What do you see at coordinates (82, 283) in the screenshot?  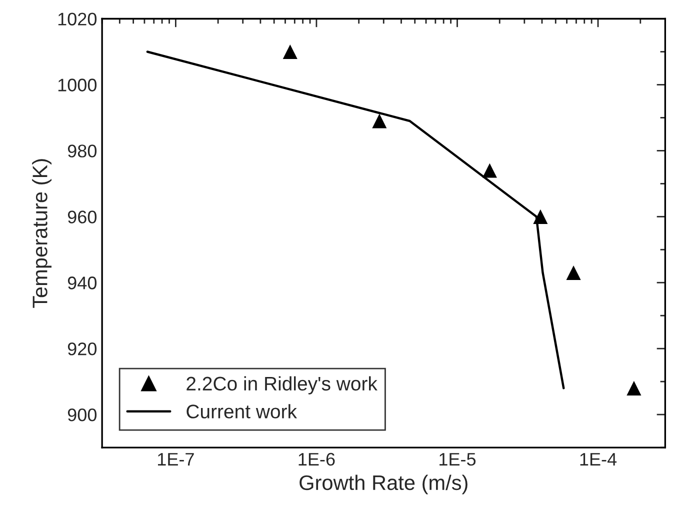 I see `y-tick-label: 940` at bounding box center [82, 283].